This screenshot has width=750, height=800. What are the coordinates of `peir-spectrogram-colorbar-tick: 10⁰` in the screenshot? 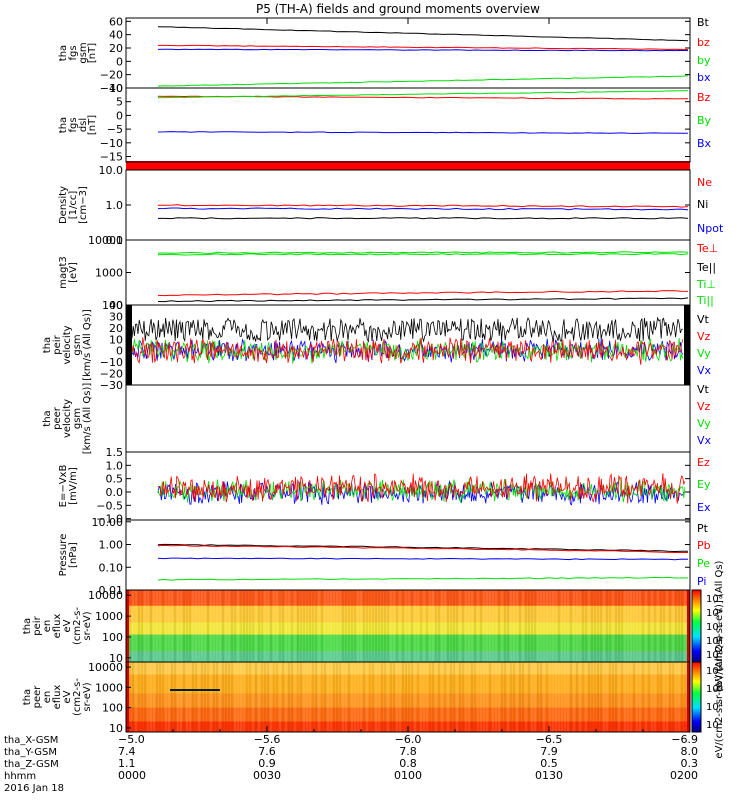 It's located at (714, 655).